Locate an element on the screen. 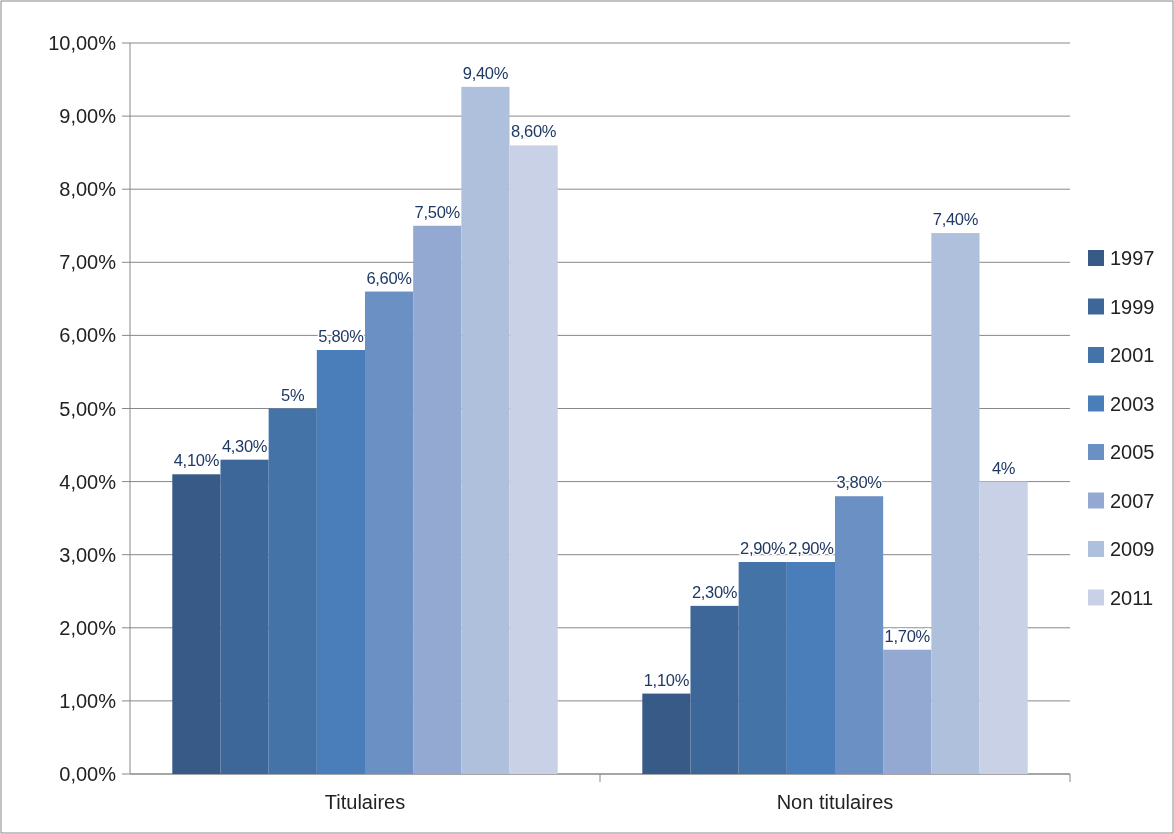 The height and width of the screenshot is (834, 1174). data-label: 8,60% is located at coordinates (533, 131).